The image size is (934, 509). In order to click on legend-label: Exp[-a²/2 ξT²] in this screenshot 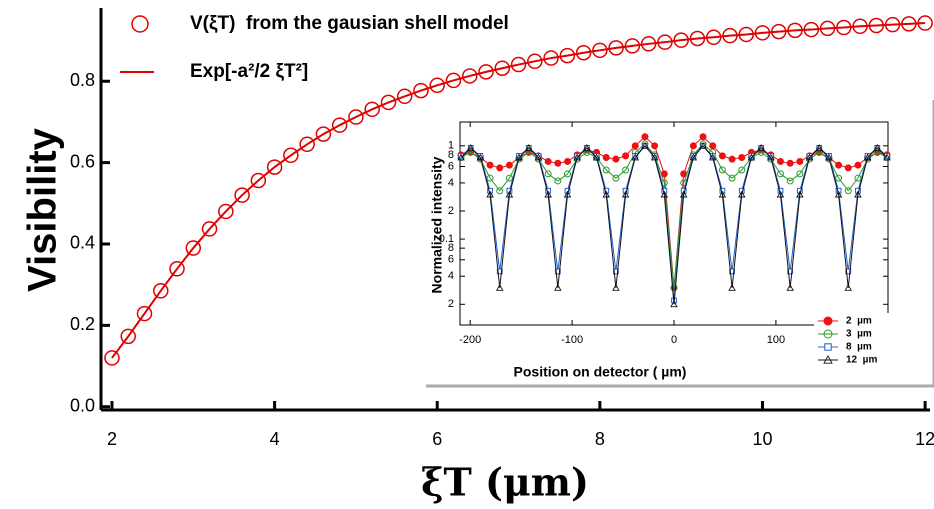, I will do `click(249, 71)`.